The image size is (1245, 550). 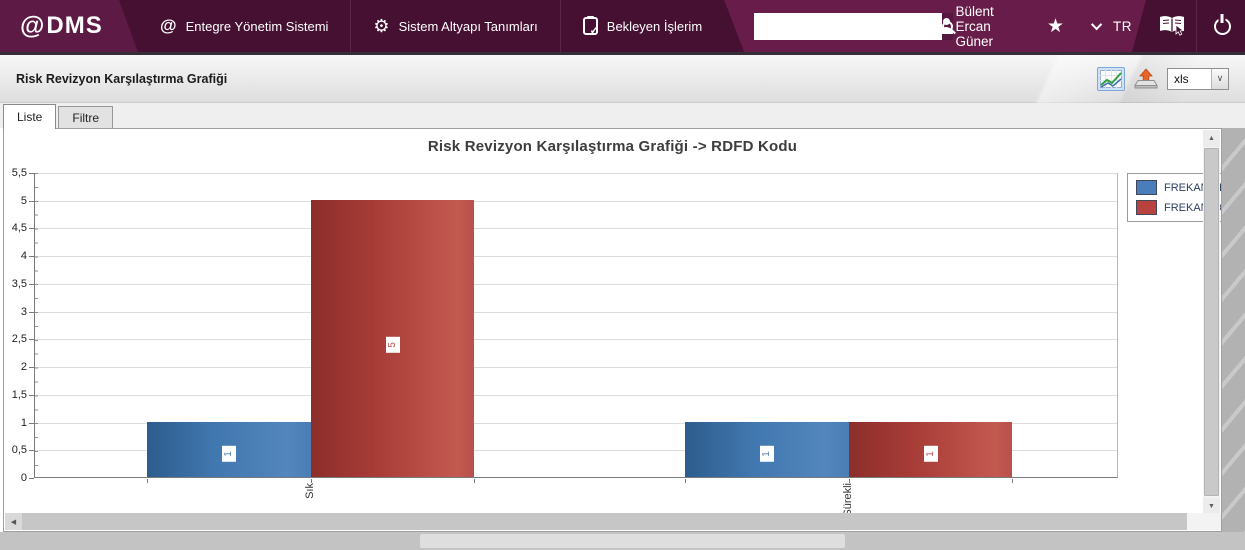 What do you see at coordinates (168, 25) in the screenshot?
I see `qdms-circle-icon: @` at bounding box center [168, 25].